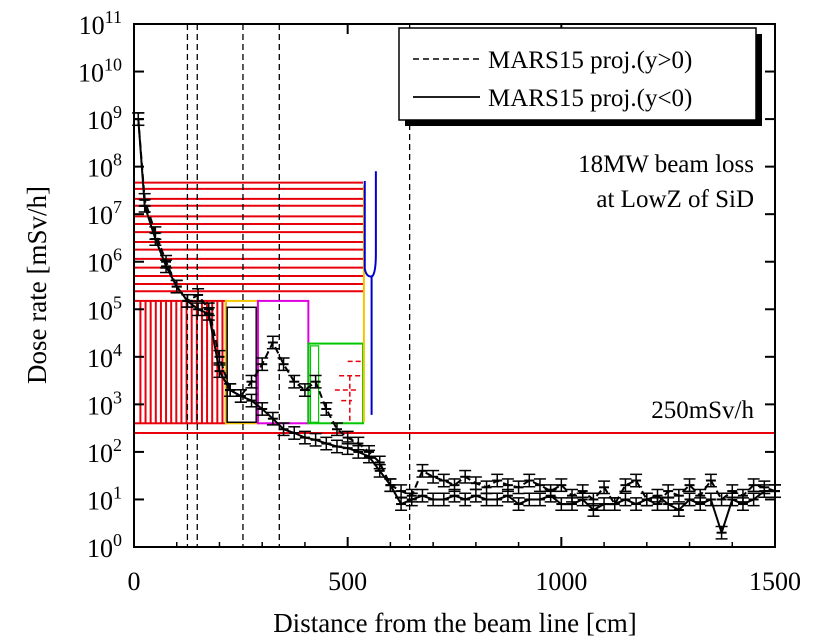 The height and width of the screenshot is (642, 816). What do you see at coordinates (370, 224) in the screenshot?
I see `geometry-beam-pipe` at bounding box center [370, 224].